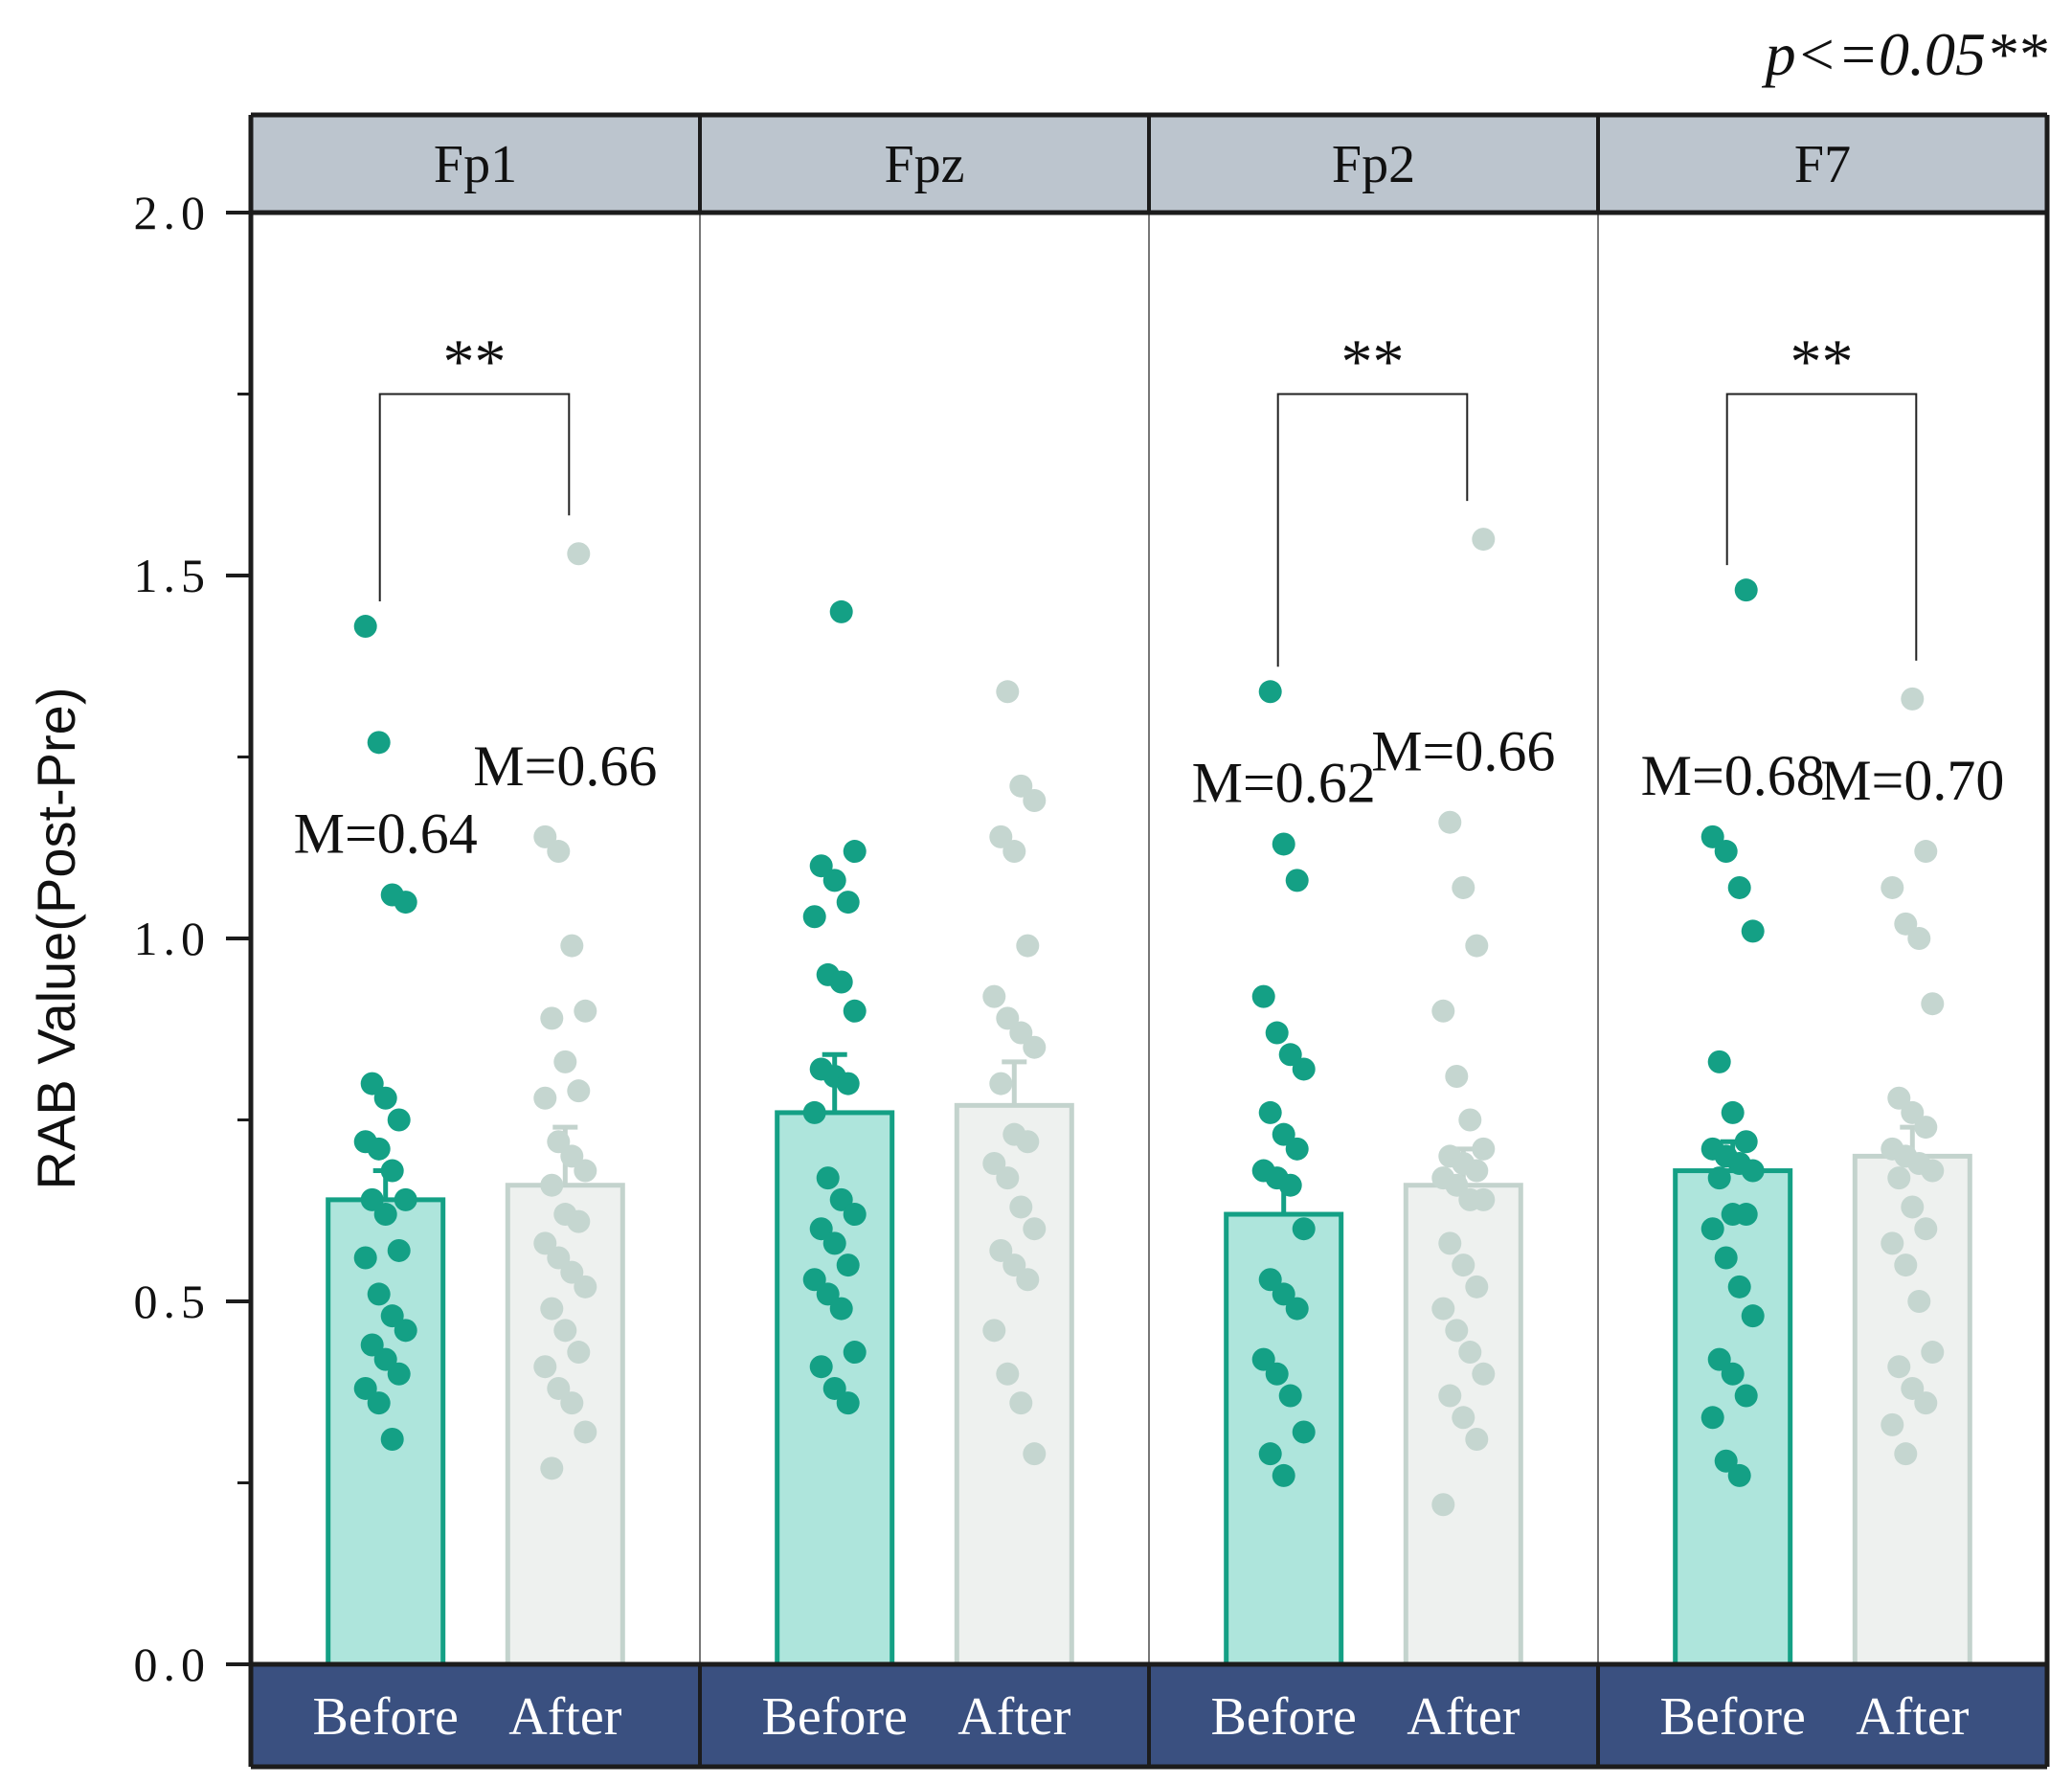  Describe the element at coordinates (1373, 164) in the screenshot. I see `panel-title: Fp2` at that location.